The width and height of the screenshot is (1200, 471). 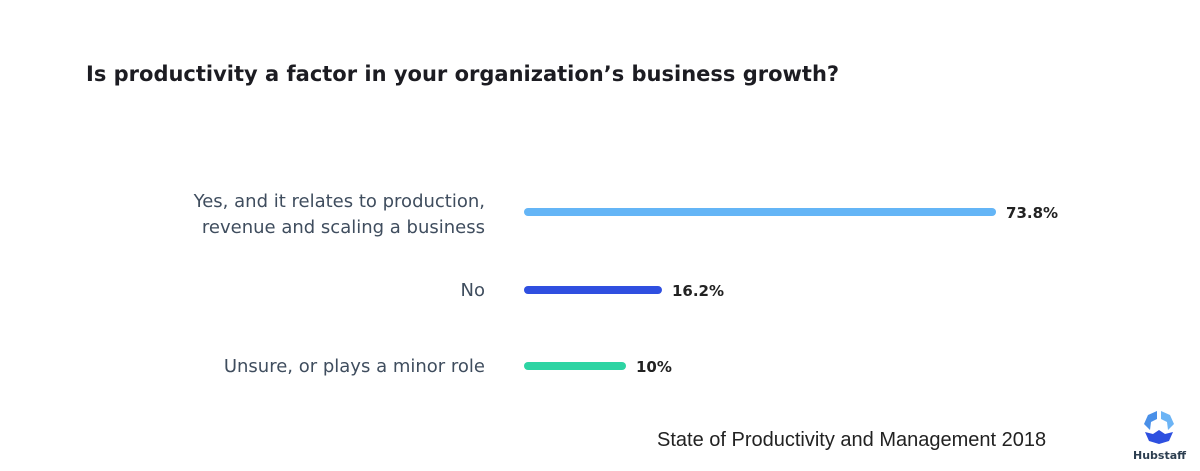 I want to click on value-label: 16.2%, so click(x=698, y=291).